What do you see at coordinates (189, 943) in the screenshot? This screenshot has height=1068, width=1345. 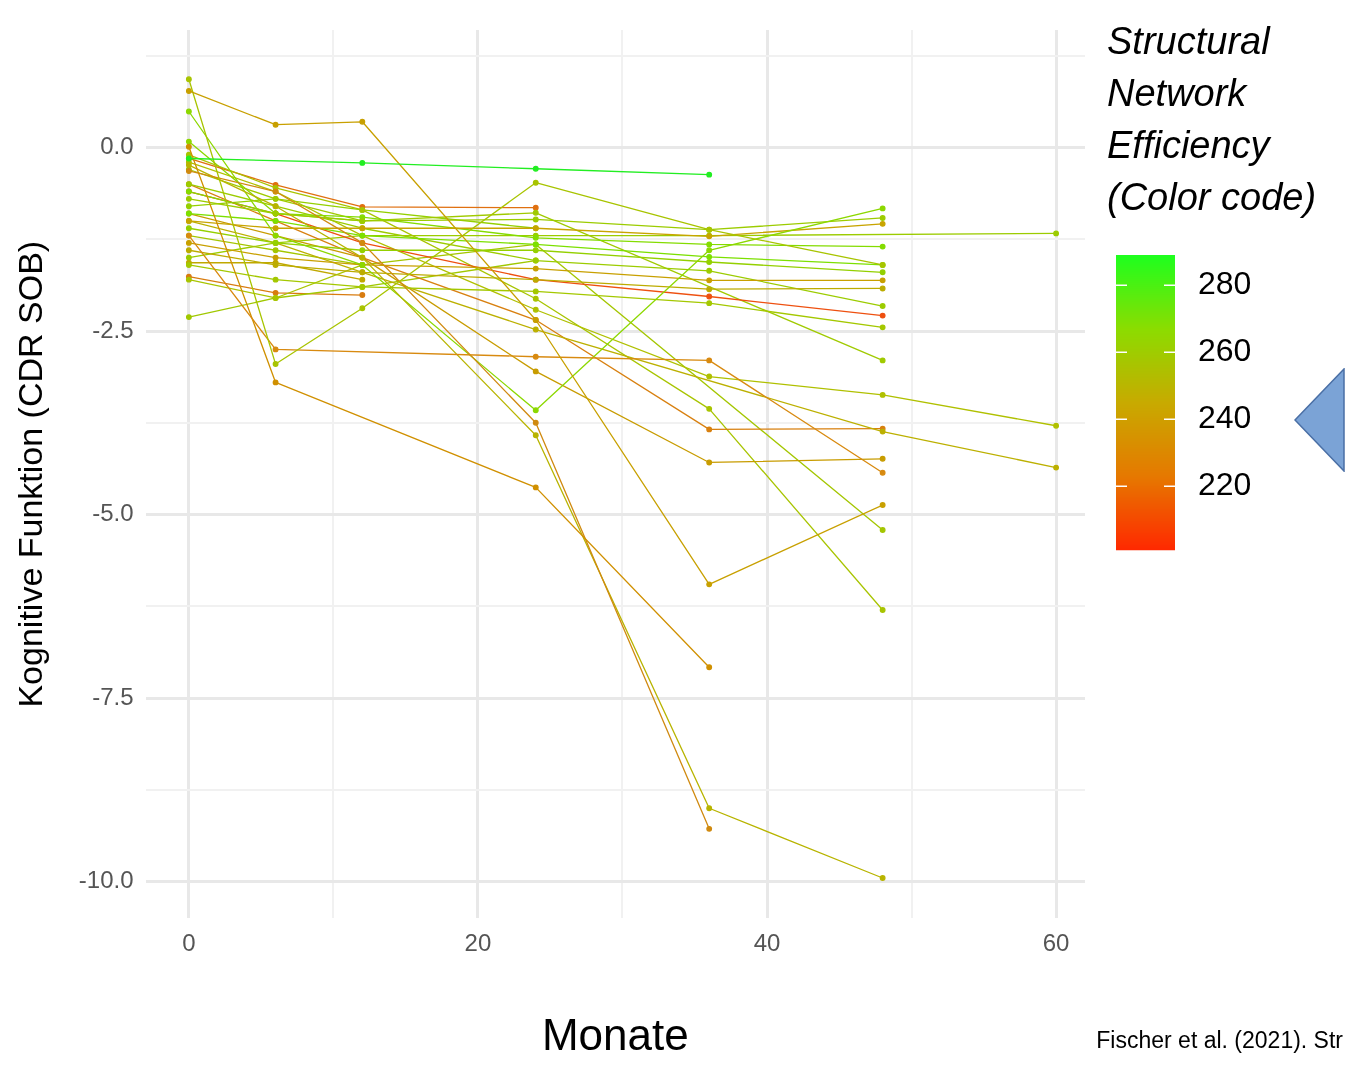 I see `x-tick-label: 0` at bounding box center [189, 943].